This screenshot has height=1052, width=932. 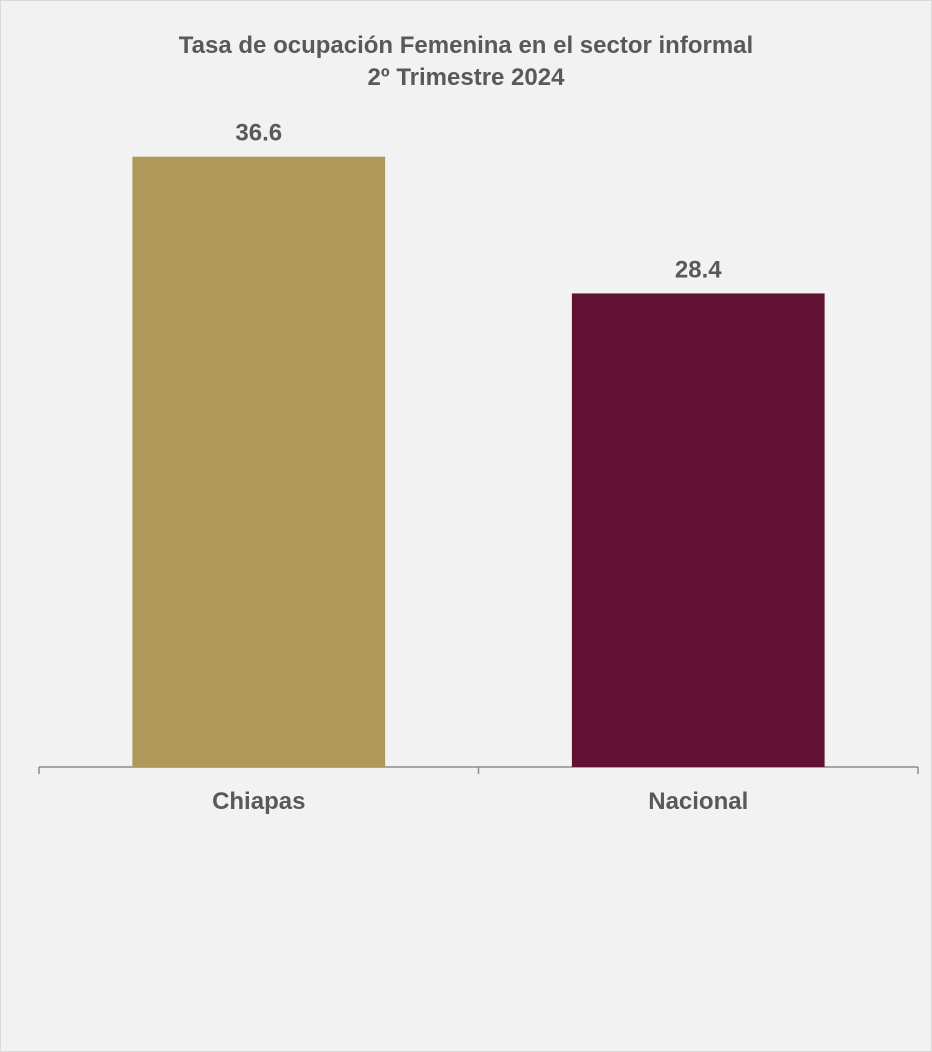 What do you see at coordinates (258, 133) in the screenshot?
I see `data-label-chiapas: 36.6` at bounding box center [258, 133].